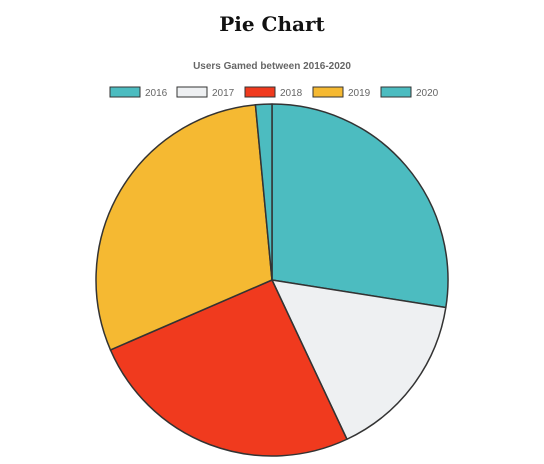  What do you see at coordinates (272, 66) in the screenshot?
I see `chart-title: Users Gamed between 2016-2020` at bounding box center [272, 66].